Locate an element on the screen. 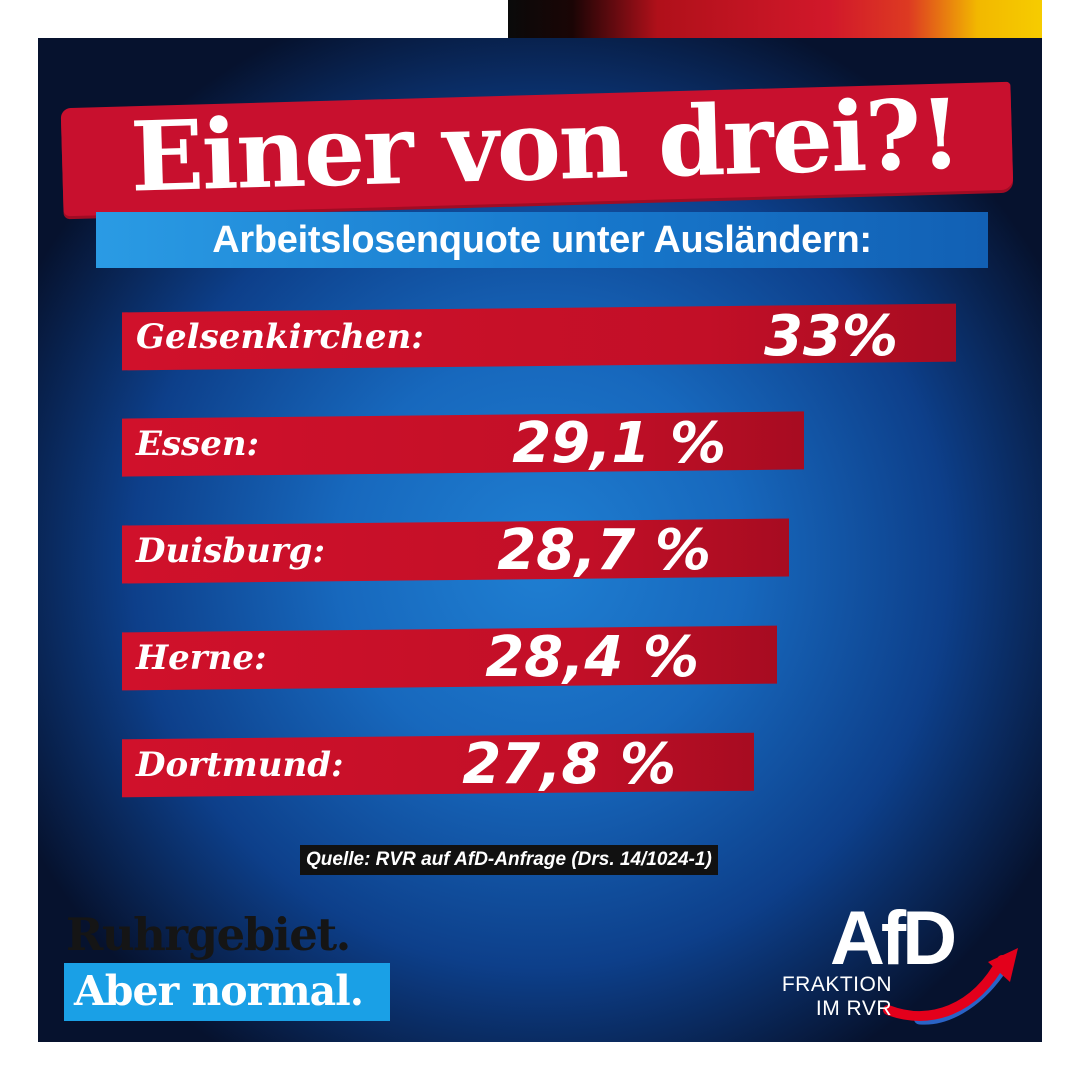 Image resolution: width=1080 pixels, height=1080 pixels. bar-category-label: Duisburg: is located at coordinates (230, 551).